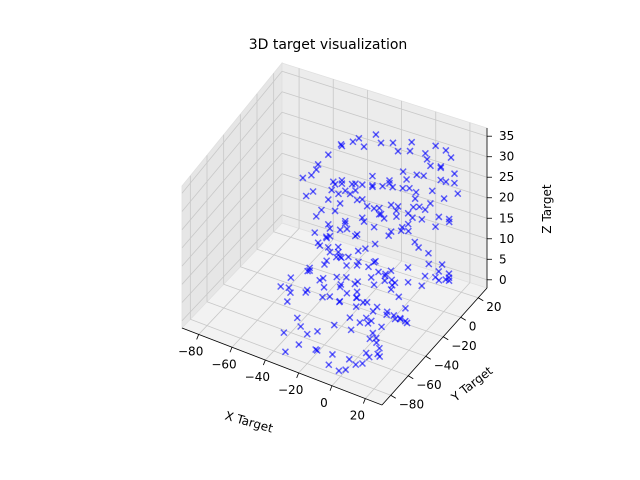 The width and height of the screenshot is (640, 480). I want to click on y-tick-mark, so click(393, 396).